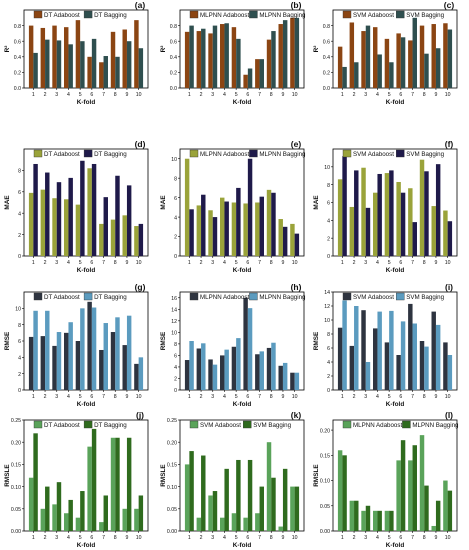  I want to click on y-tick-label: 0.0, so click(326, 89).